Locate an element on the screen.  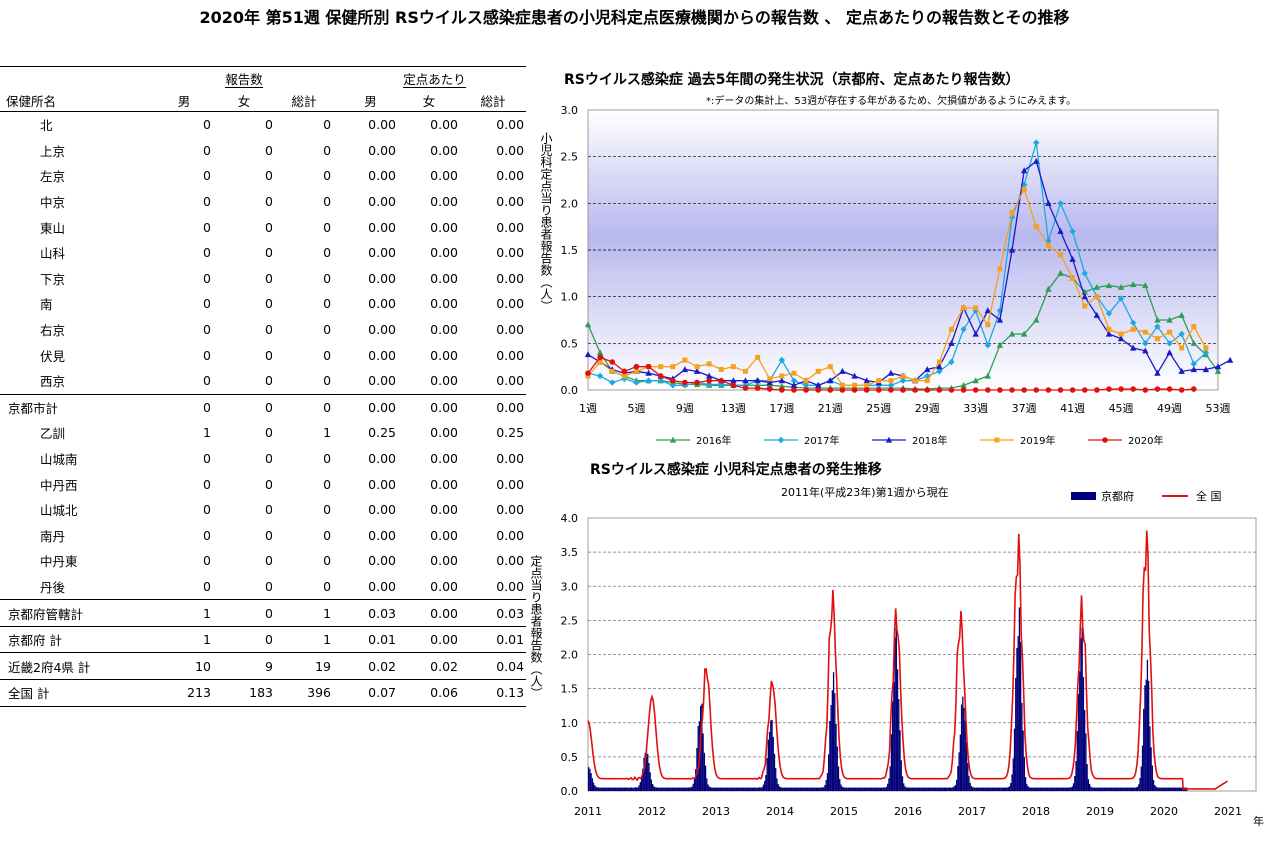
x-tick-label: 2015 is located at coordinates (844, 811).